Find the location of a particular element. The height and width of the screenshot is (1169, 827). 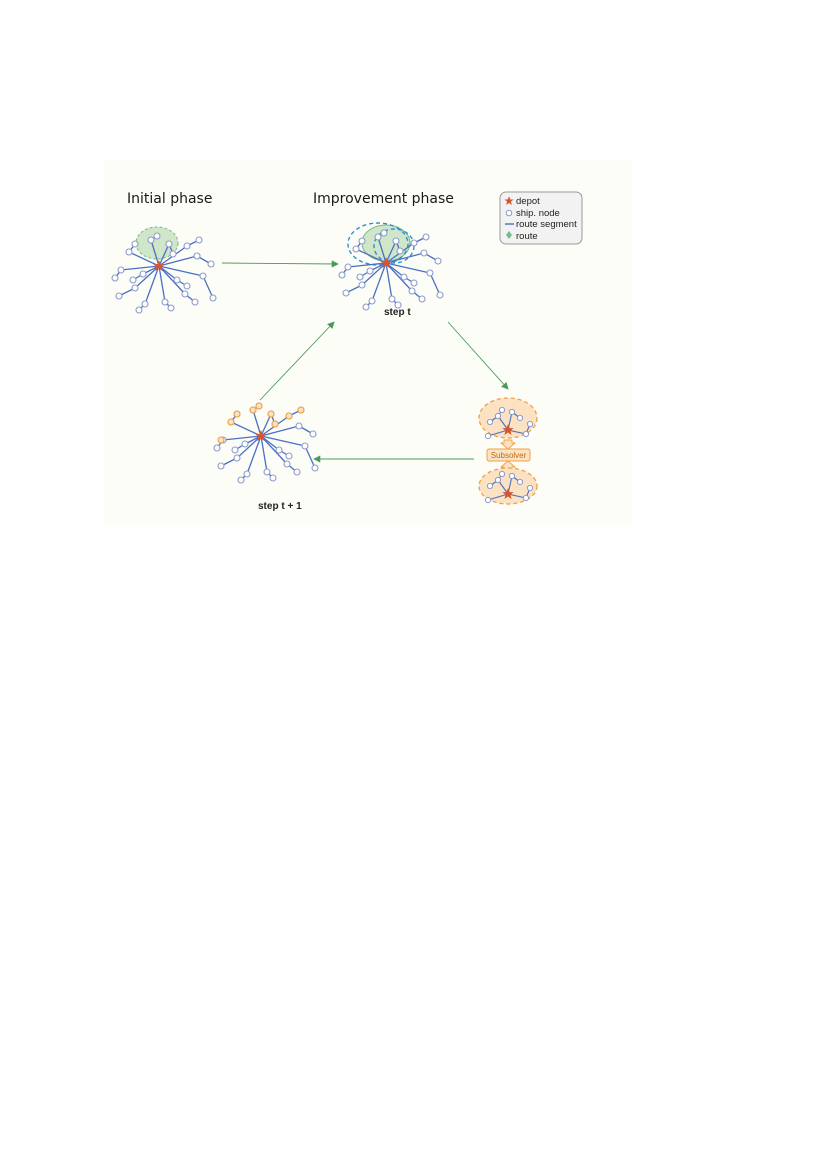

improvement-network is located at coordinates (391, 266).